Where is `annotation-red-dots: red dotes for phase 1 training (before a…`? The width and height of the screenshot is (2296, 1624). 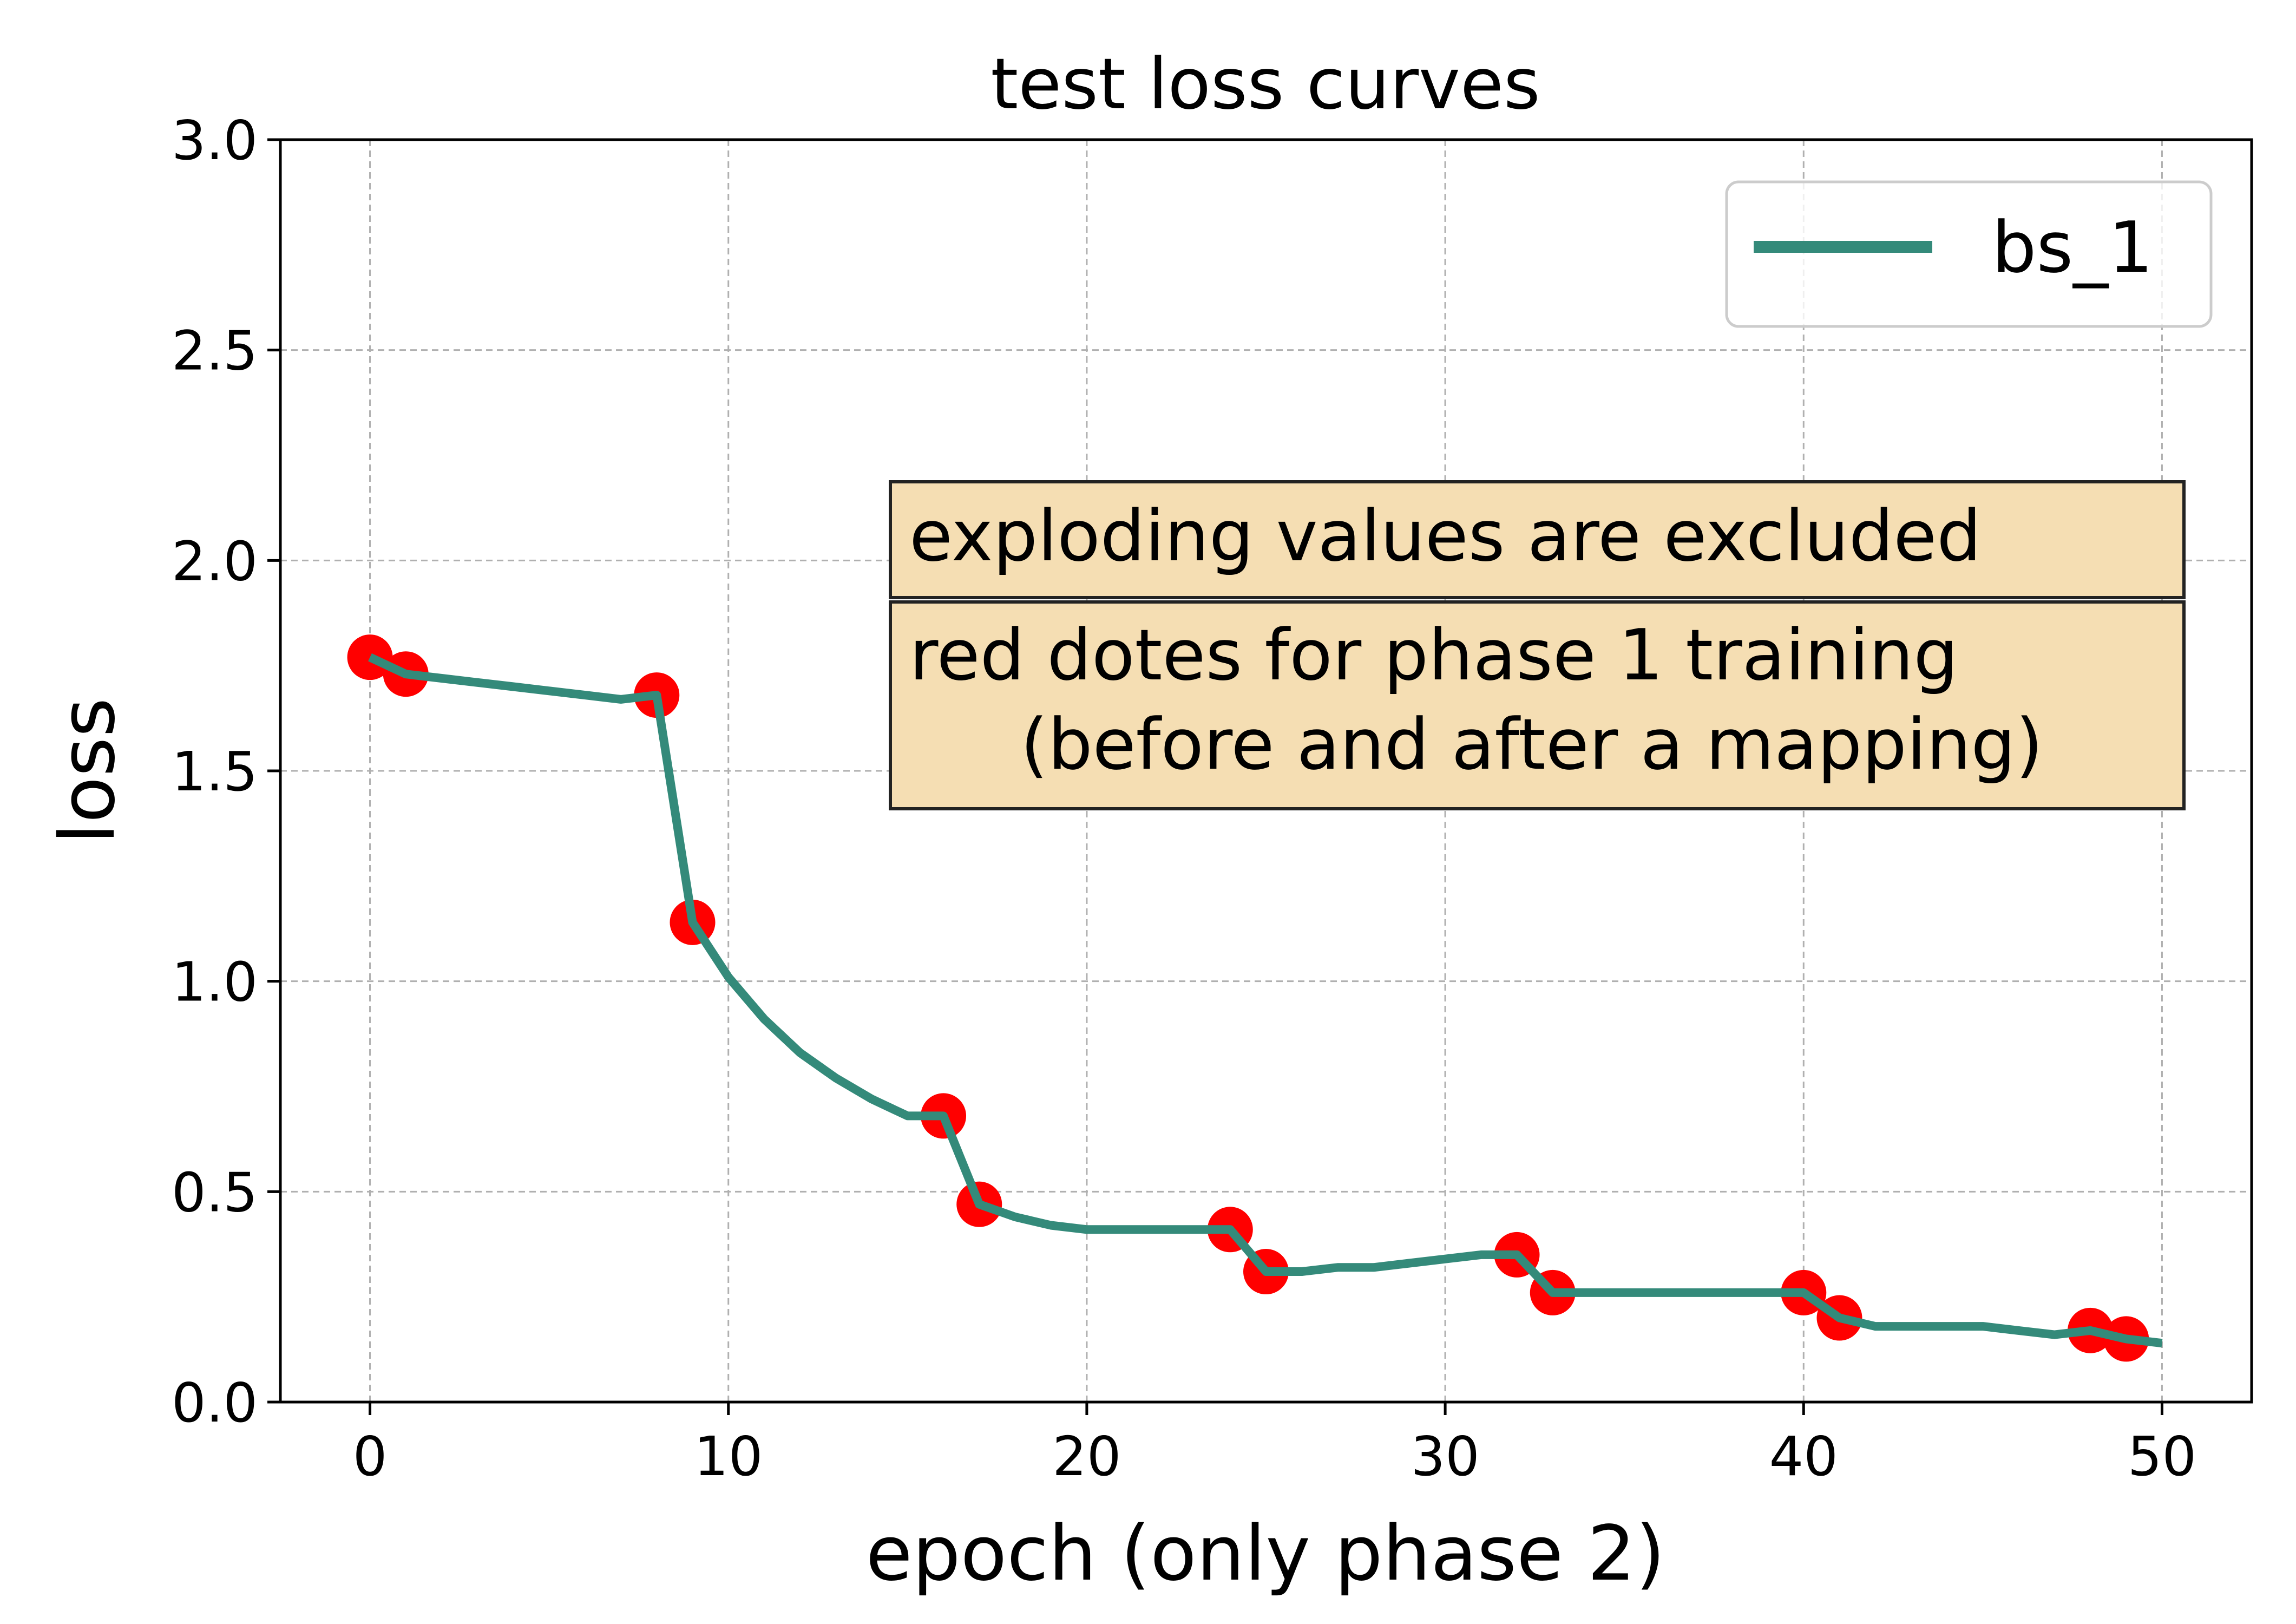 annotation-red-dots: red dotes for phase 1 training (before a… is located at coordinates (1537, 705).